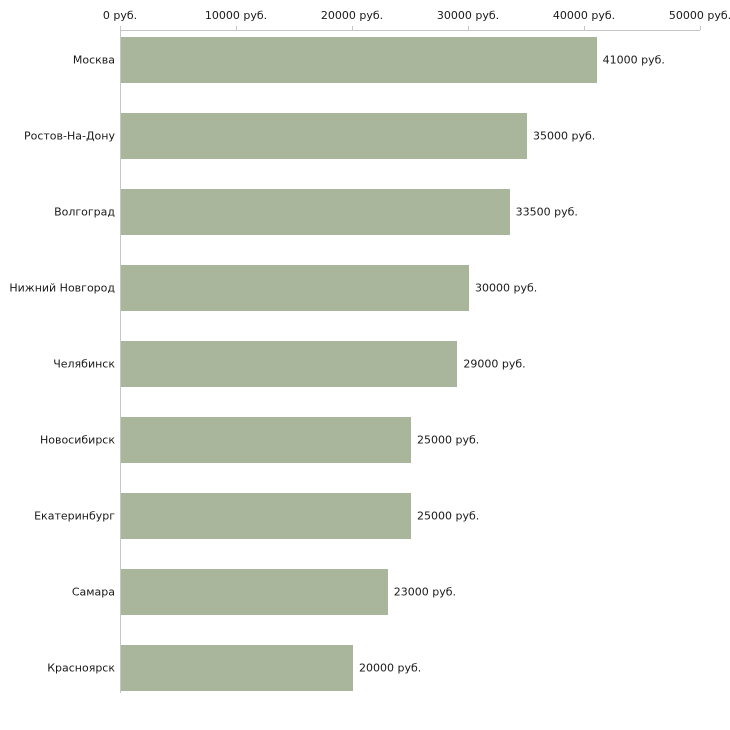 The height and width of the screenshot is (730, 730). What do you see at coordinates (120, 361) in the screenshot?
I see `y-axis-line` at bounding box center [120, 361].